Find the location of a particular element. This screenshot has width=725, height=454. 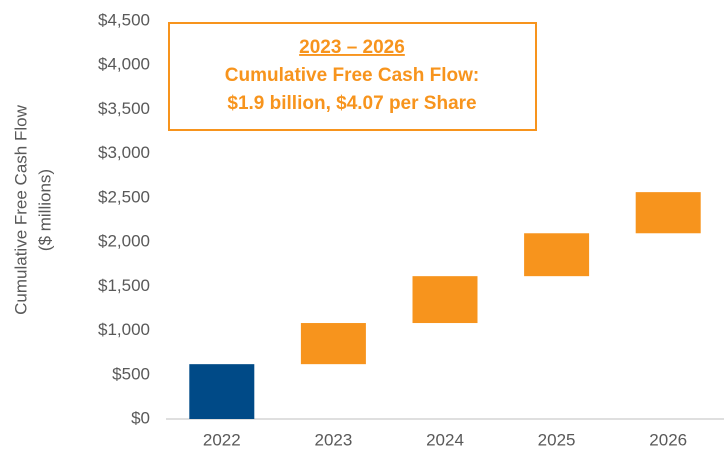

y-tick-label: $0 is located at coordinates (140, 417).